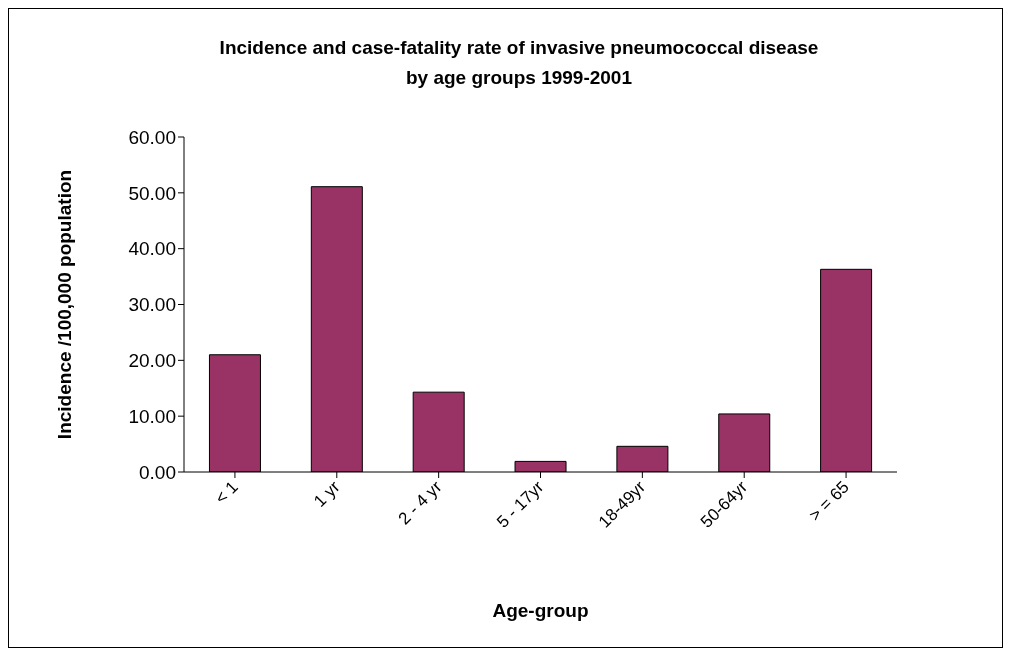  Describe the element at coordinates (152, 416) in the screenshot. I see `y-tick-label: 10.00` at that location.